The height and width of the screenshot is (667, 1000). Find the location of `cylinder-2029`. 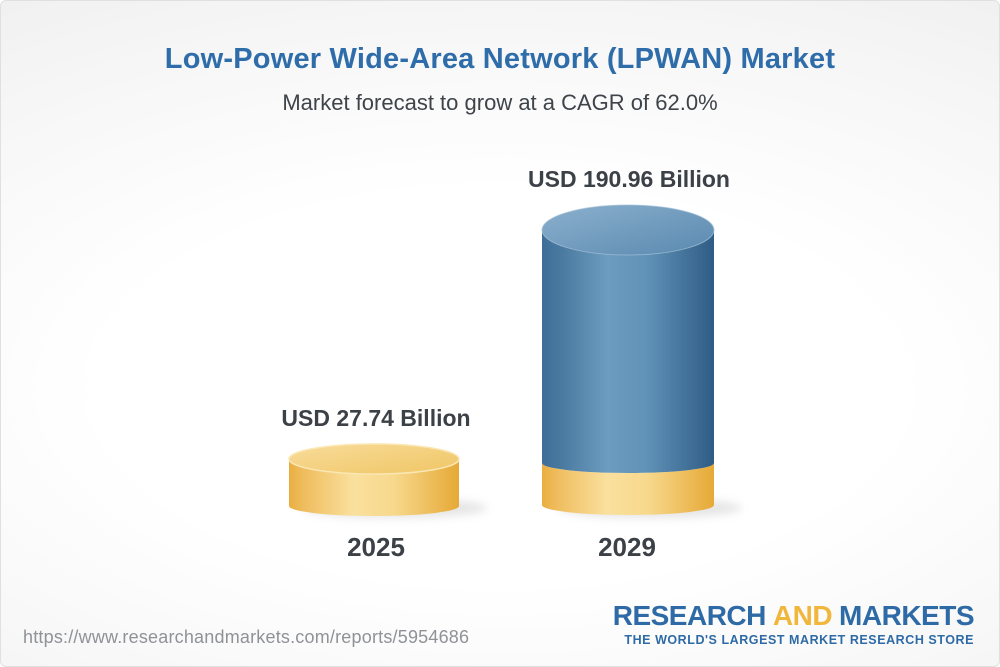

cylinder-2029 is located at coordinates (628, 359).